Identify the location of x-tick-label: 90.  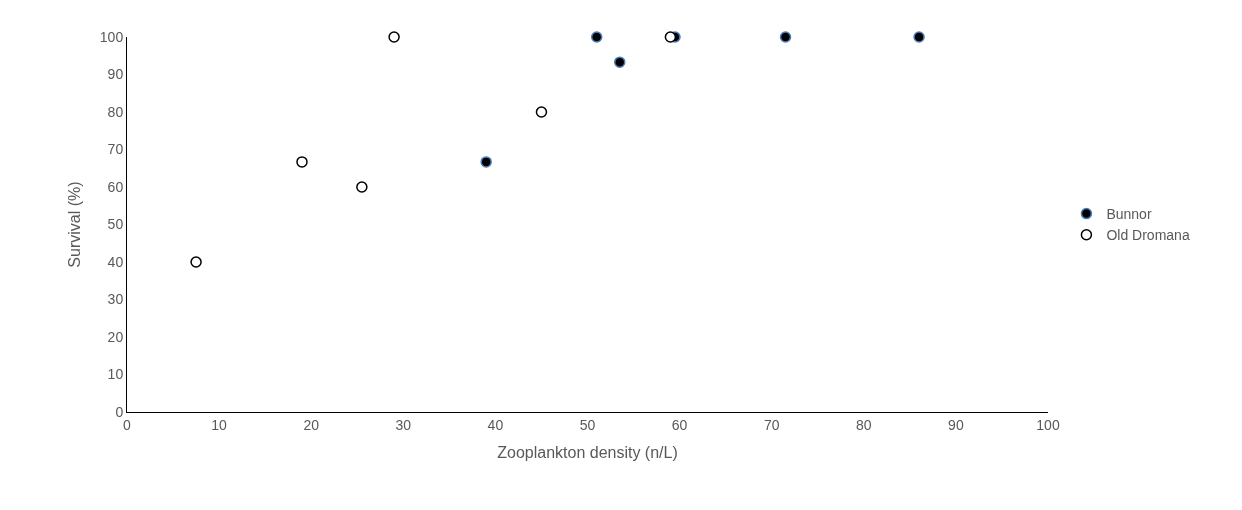
(956, 424).